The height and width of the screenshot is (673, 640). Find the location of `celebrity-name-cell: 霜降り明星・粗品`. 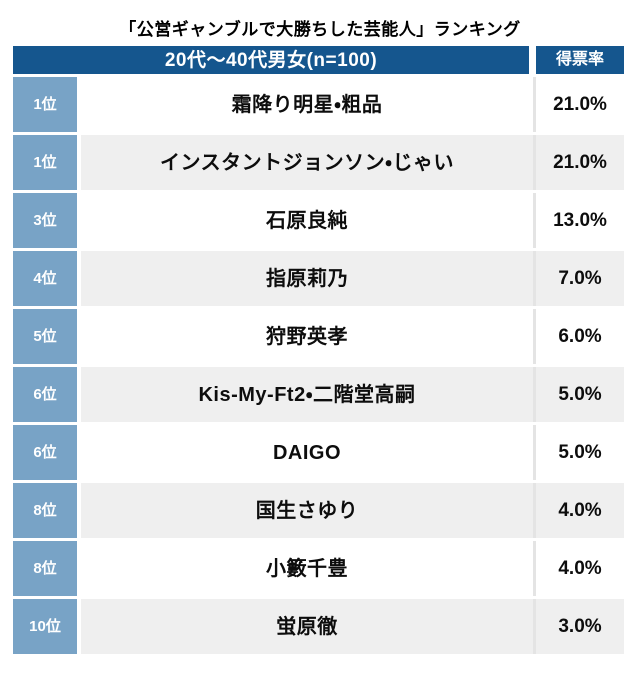

celebrity-name-cell: 霜降り明星・粗品 is located at coordinates (307, 104).